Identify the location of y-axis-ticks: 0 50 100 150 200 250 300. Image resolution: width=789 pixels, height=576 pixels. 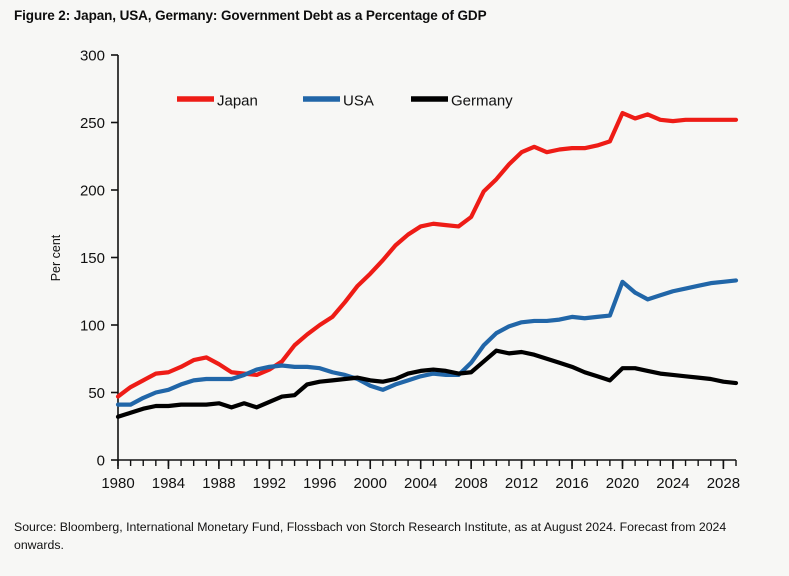
(99, 259).